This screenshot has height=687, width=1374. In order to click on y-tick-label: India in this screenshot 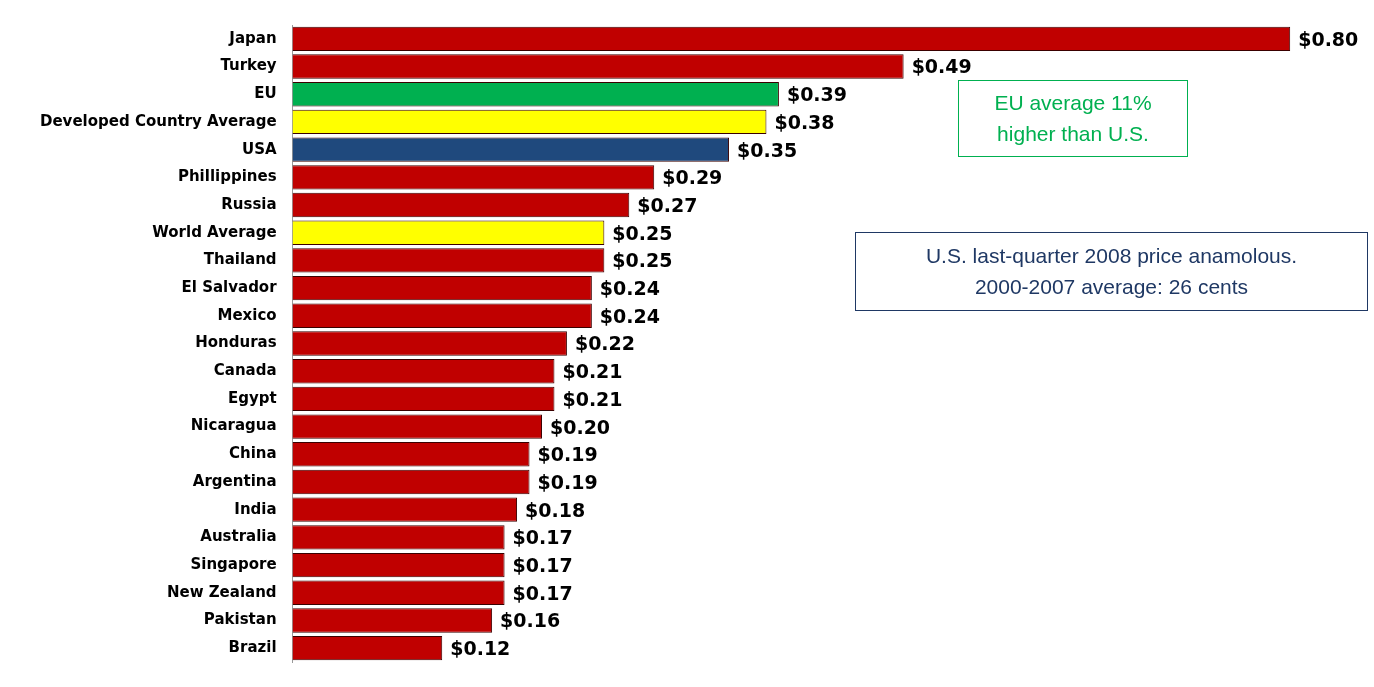, I will do `click(255, 508)`.